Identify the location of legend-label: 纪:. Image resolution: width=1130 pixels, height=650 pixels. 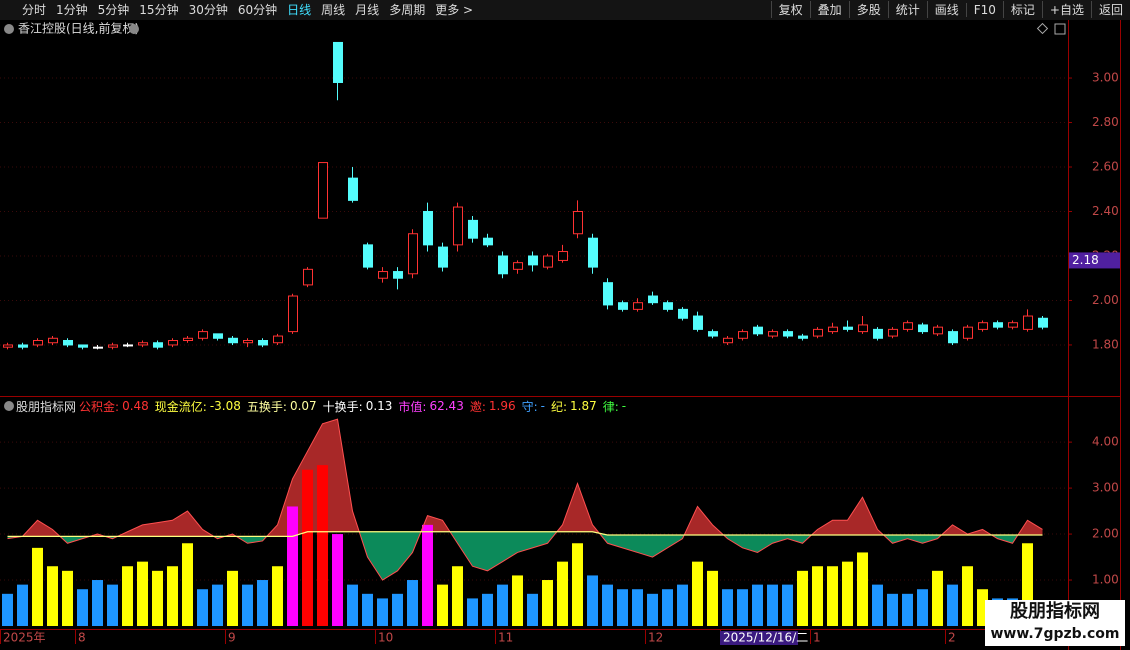
(559, 406).